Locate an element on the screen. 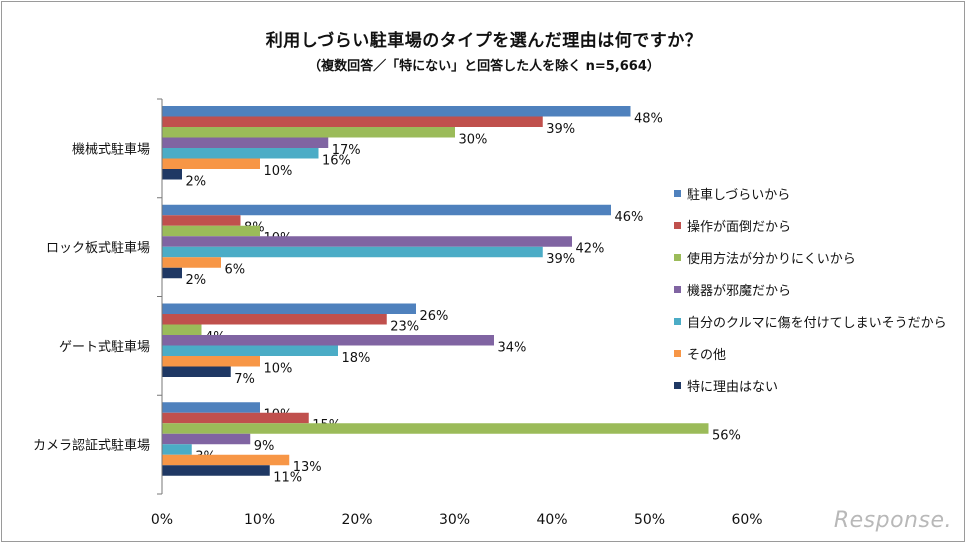 The height and width of the screenshot is (545, 968). x-tick-label: 40% is located at coordinates (551, 520).